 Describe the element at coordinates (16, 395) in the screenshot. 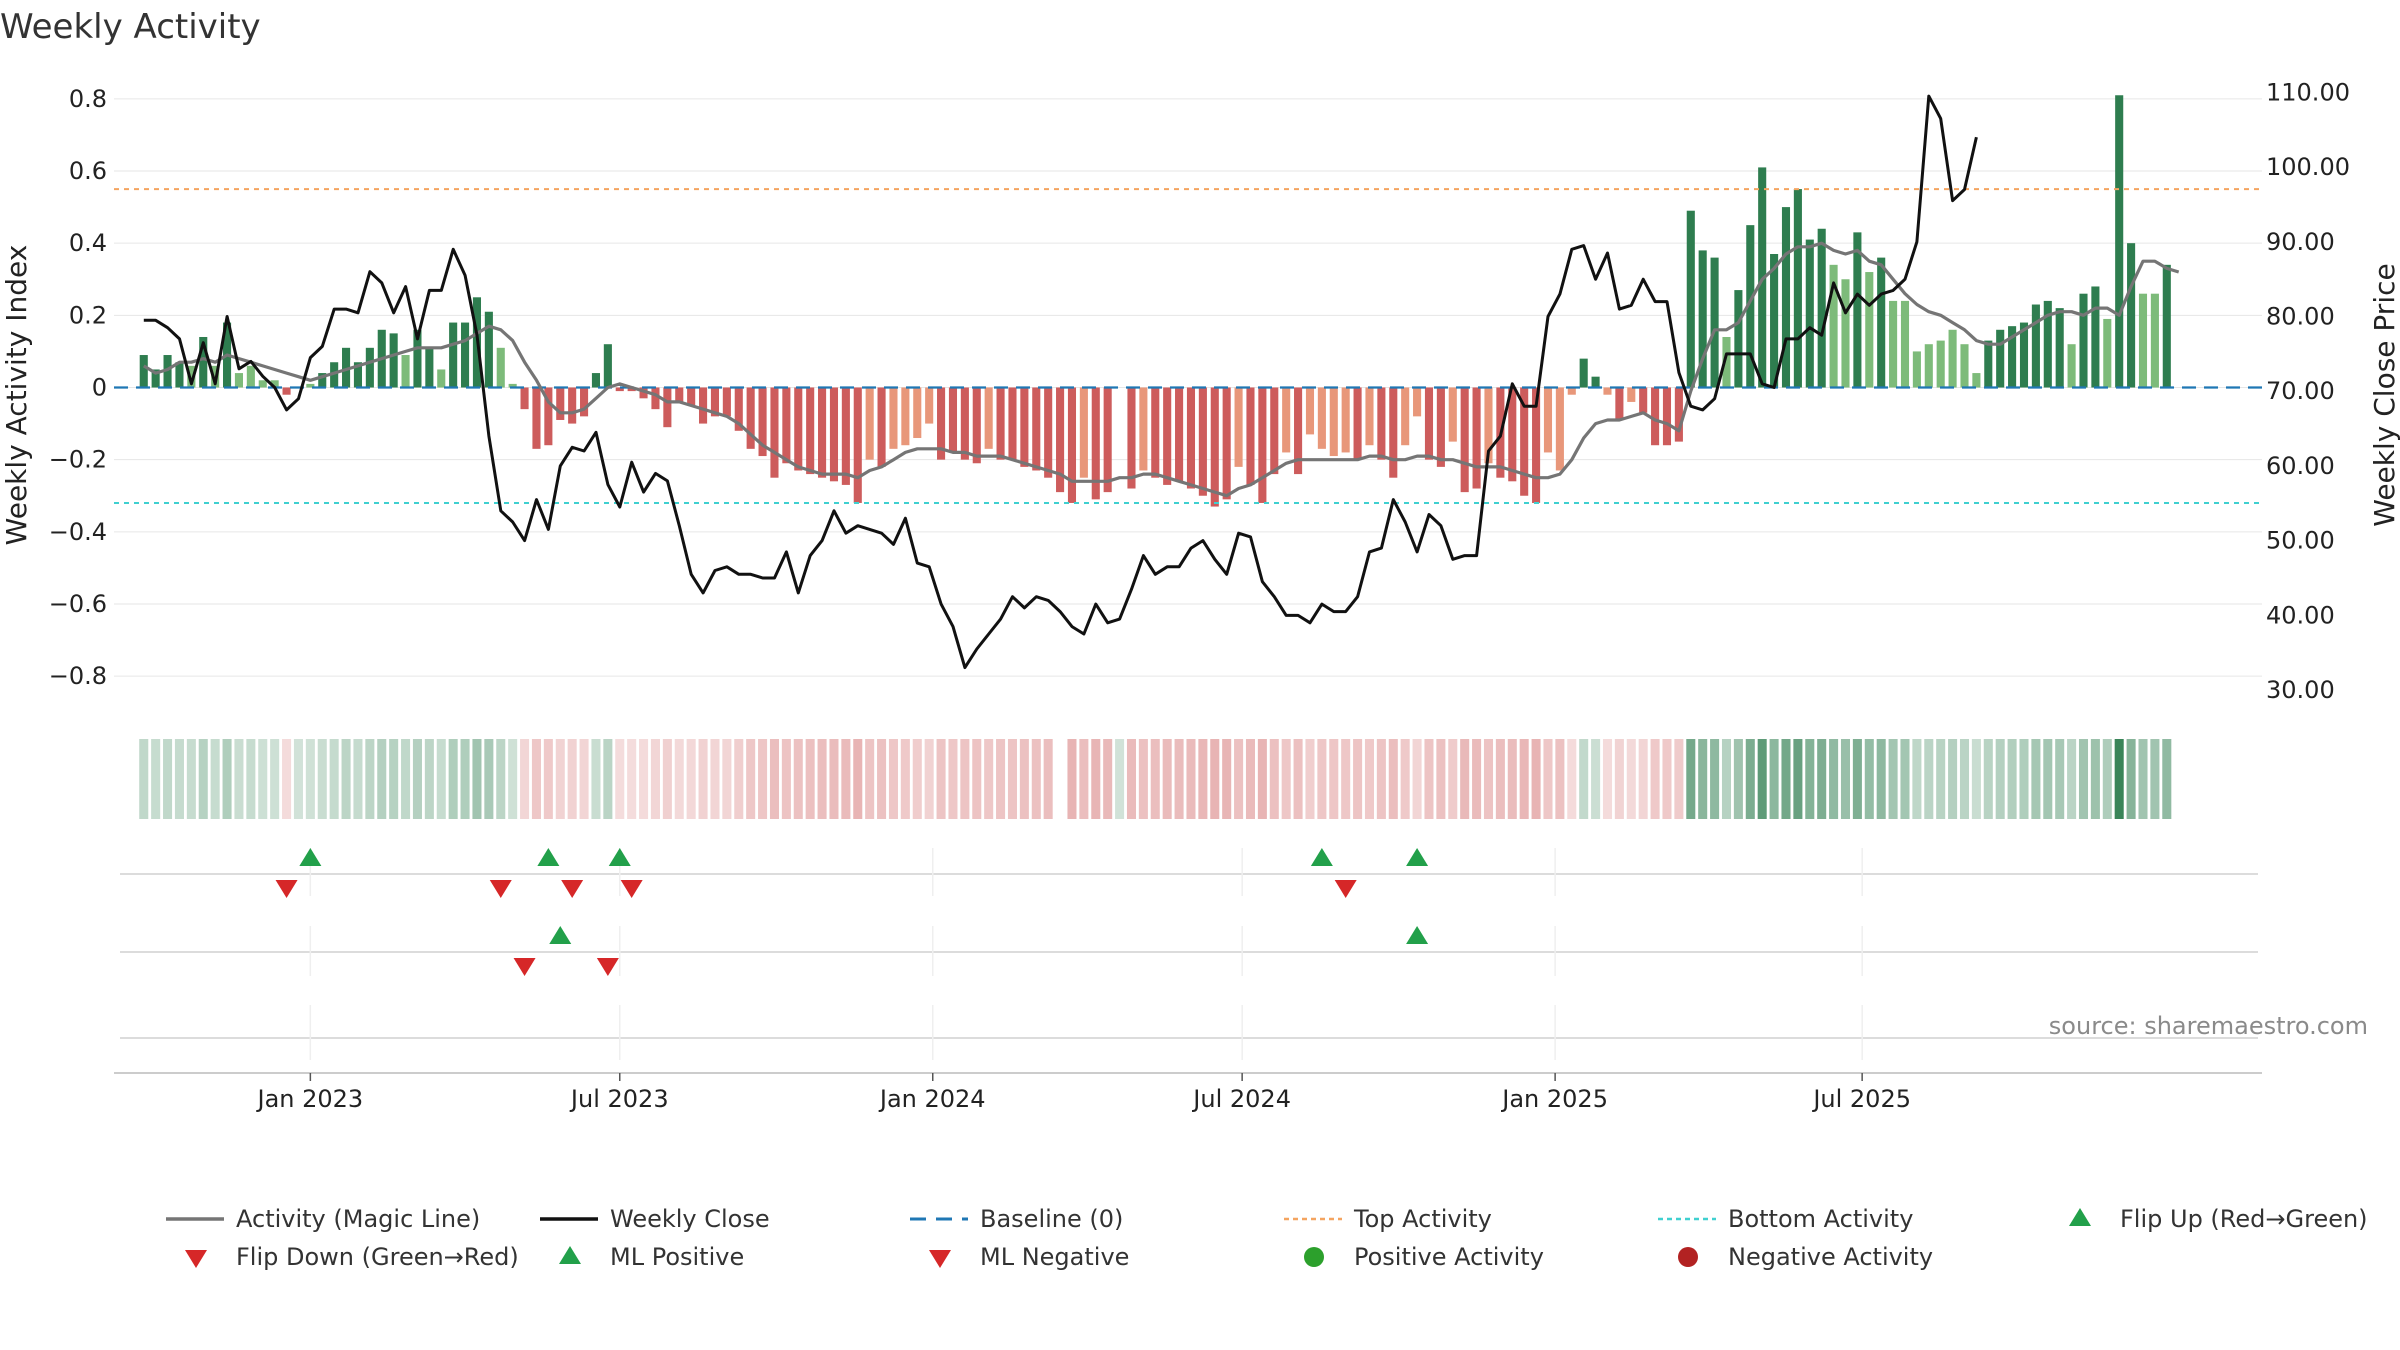

I see `left-axis-label: Weekly Activity Index` at that location.